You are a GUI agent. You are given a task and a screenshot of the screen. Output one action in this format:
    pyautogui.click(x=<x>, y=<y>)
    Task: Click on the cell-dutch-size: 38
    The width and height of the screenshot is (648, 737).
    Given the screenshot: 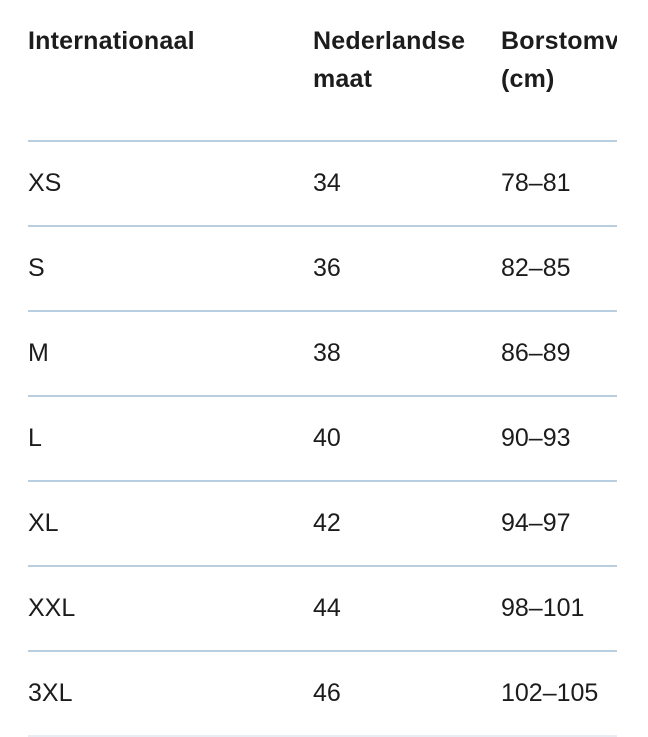 What is the action you would take?
    pyautogui.click(x=327, y=353)
    